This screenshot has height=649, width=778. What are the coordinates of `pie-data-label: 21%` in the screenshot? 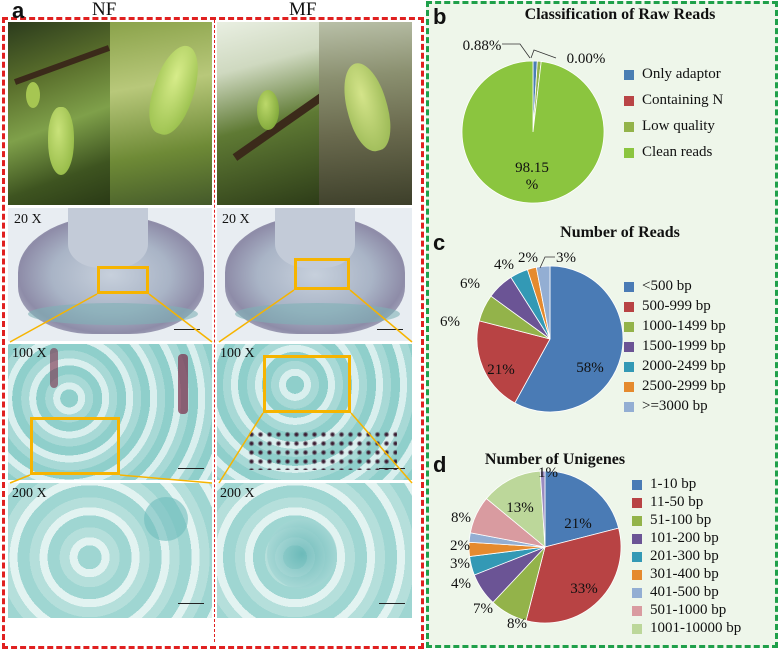 It's located at (501, 370).